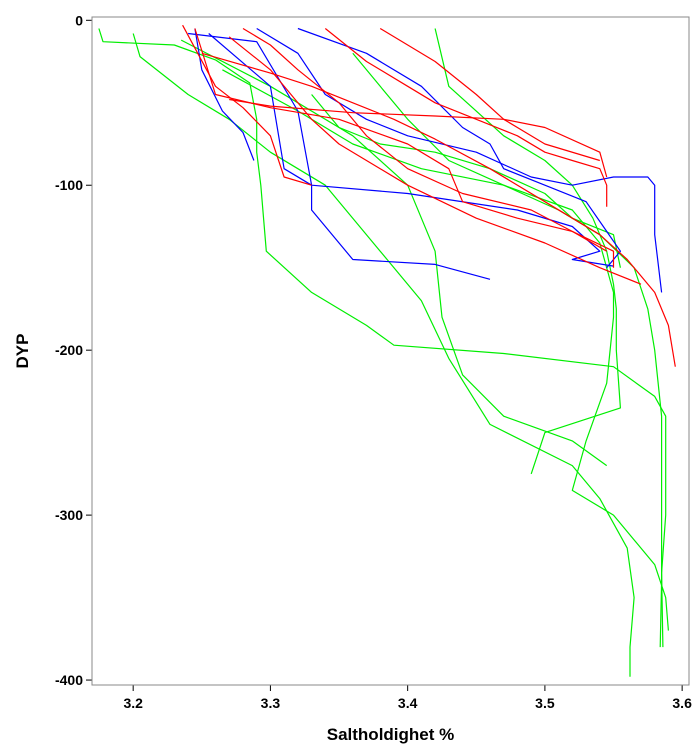 The image size is (693, 753). What do you see at coordinates (69, 185) in the screenshot?
I see `y-axis-tick-label: -100` at bounding box center [69, 185].